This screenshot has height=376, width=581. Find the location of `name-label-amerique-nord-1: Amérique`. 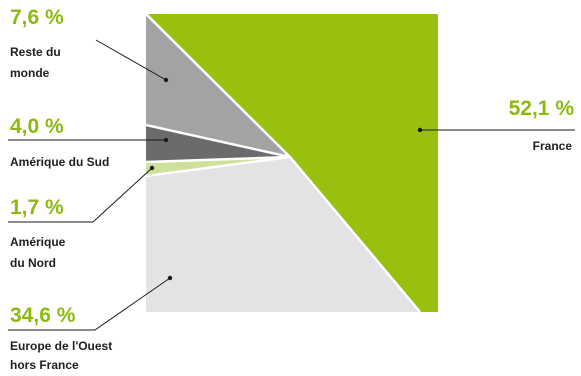

name-label-amerique-nord-1: Amérique is located at coordinates (38, 242).